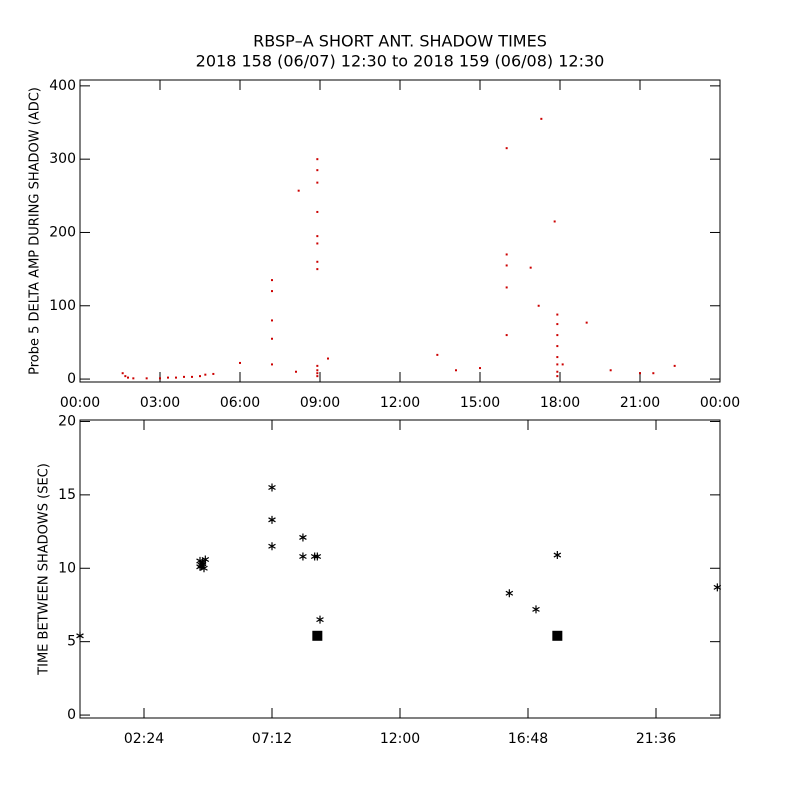  I want to click on y-tick-label: 300, so click(62, 159).